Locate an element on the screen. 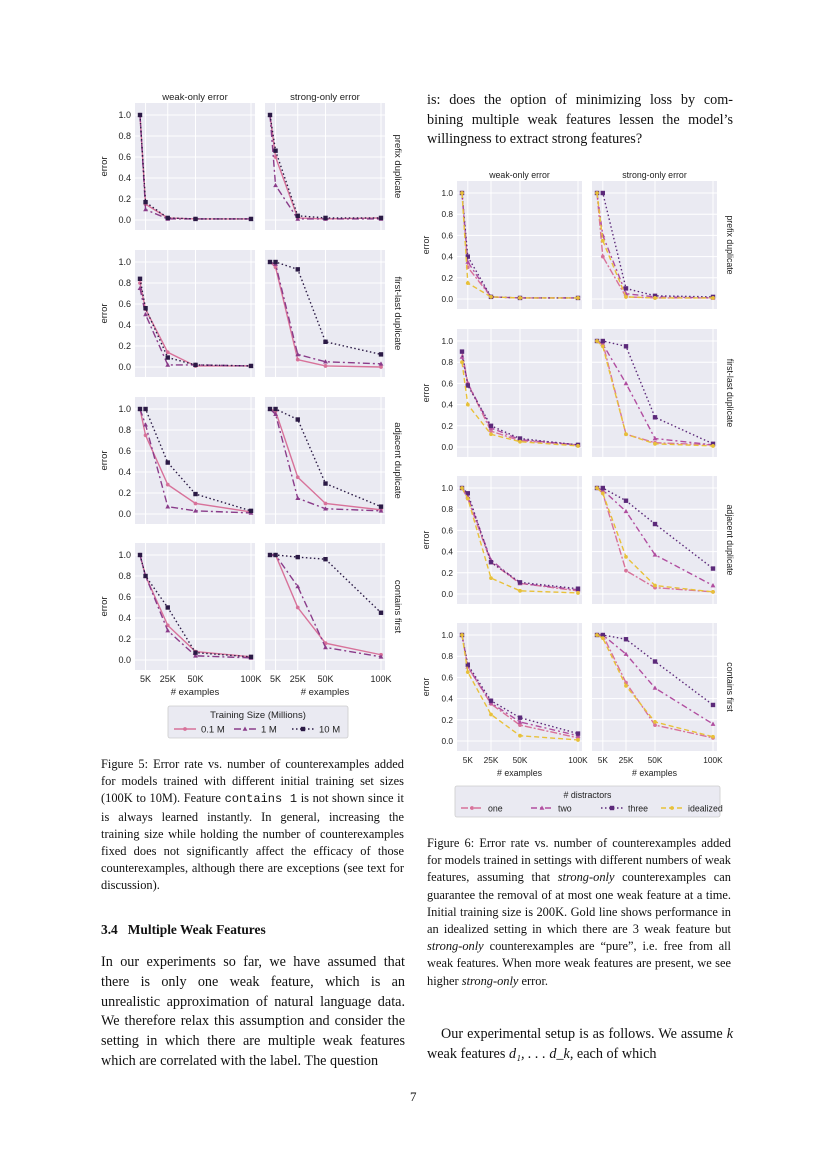  figure-6-x-tick-label: 100K is located at coordinates (578, 760).